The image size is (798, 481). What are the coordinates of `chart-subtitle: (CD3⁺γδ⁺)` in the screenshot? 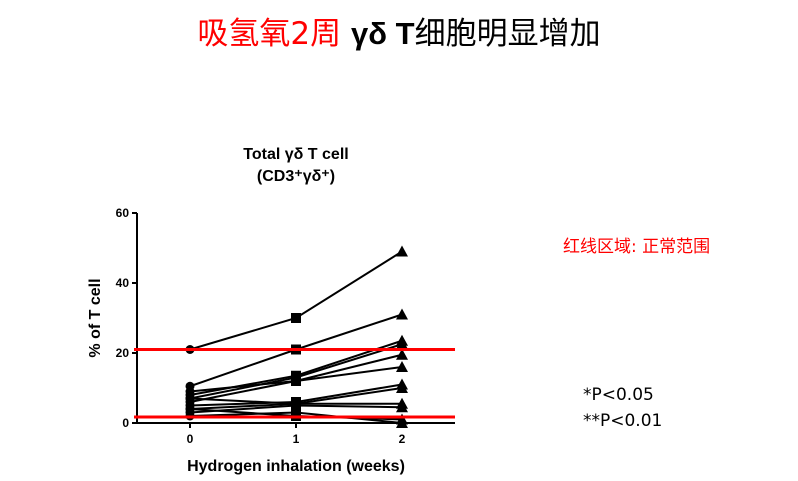 It's located at (296, 176).